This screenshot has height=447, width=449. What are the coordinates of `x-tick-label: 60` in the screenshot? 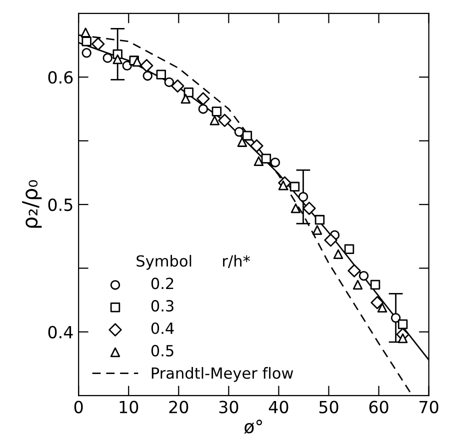 It's located at (378, 407).